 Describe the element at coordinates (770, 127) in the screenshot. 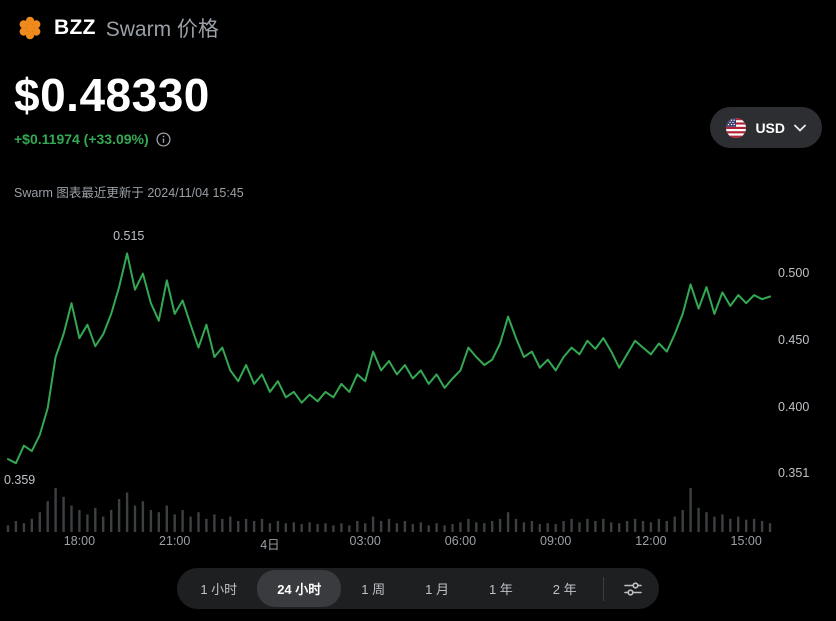

I see `currency-label: USD` at that location.